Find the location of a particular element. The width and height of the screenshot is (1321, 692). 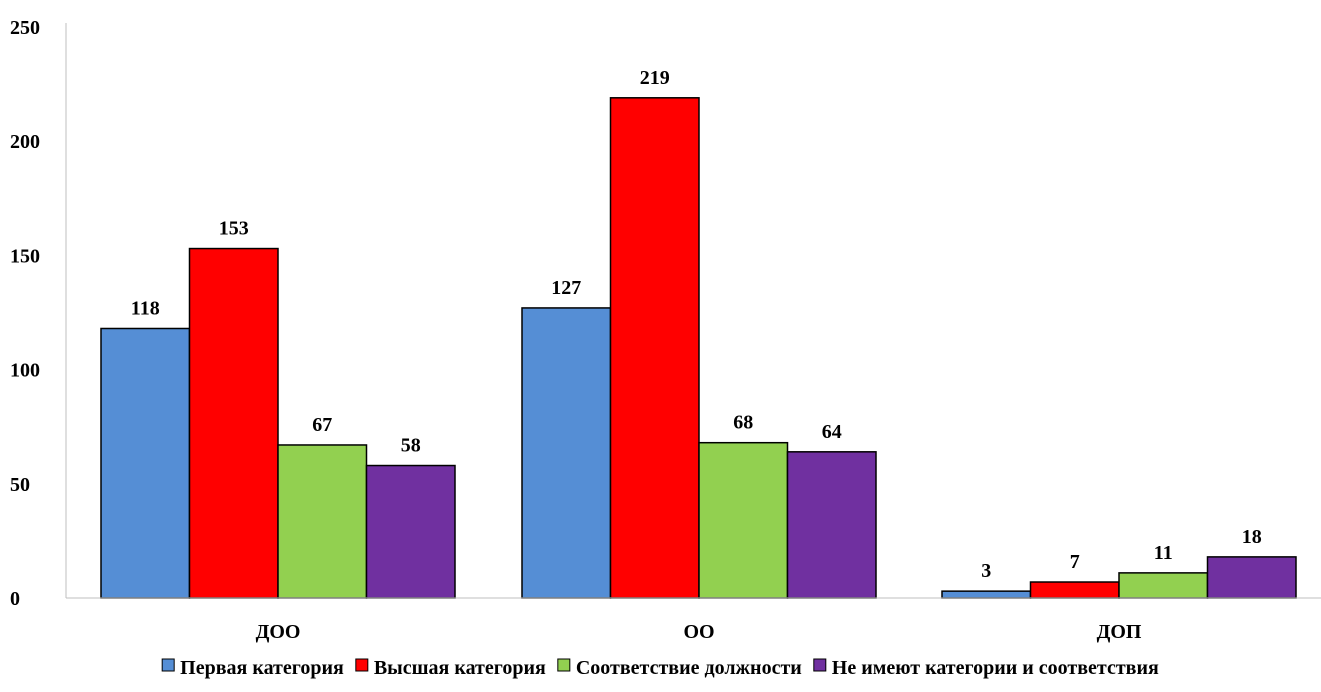

y-tick-label: 50 is located at coordinates (20, 485).